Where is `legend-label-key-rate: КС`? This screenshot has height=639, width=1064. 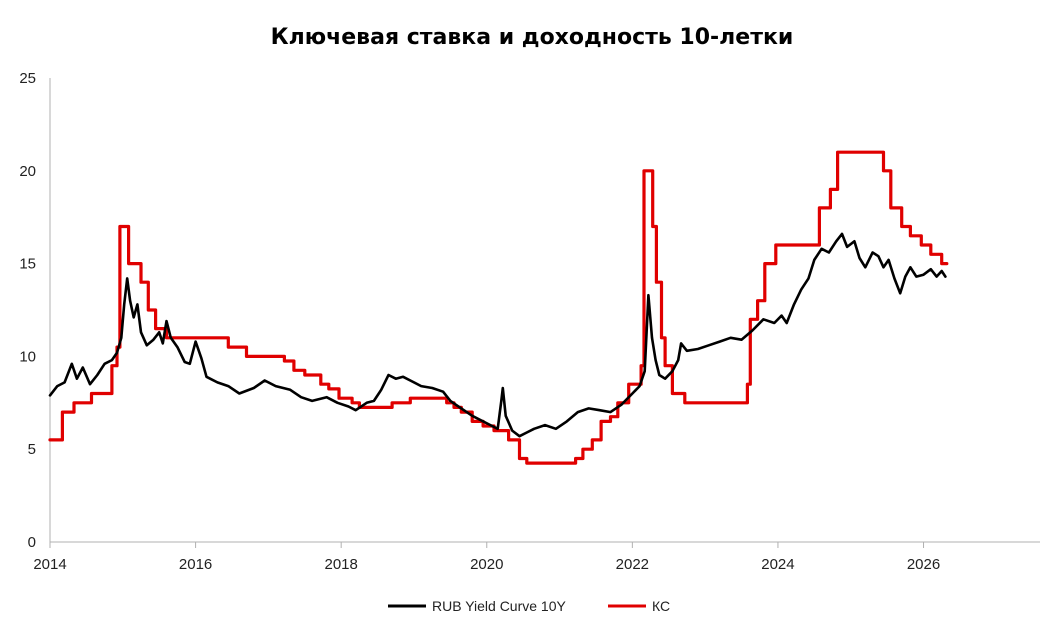 legend-label-key-rate: КС is located at coordinates (661, 606).